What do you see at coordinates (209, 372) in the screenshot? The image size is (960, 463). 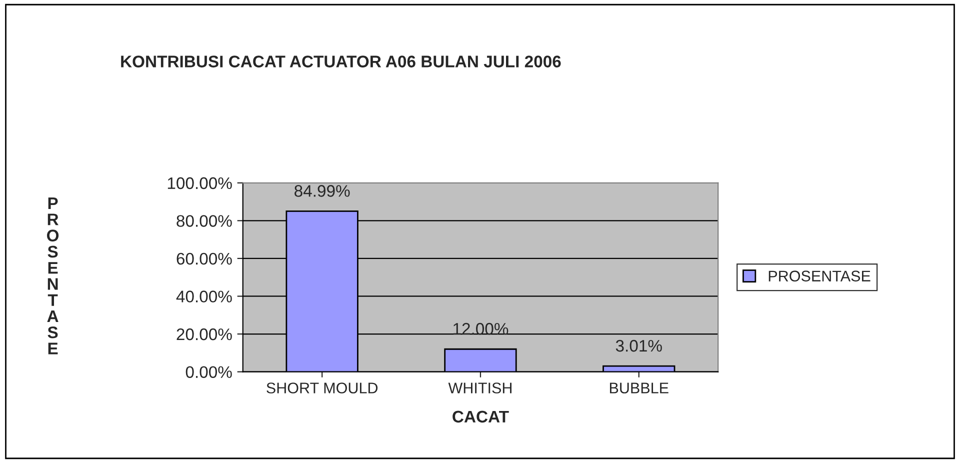 I see `y-tick-label: 0.00%` at bounding box center [209, 372].